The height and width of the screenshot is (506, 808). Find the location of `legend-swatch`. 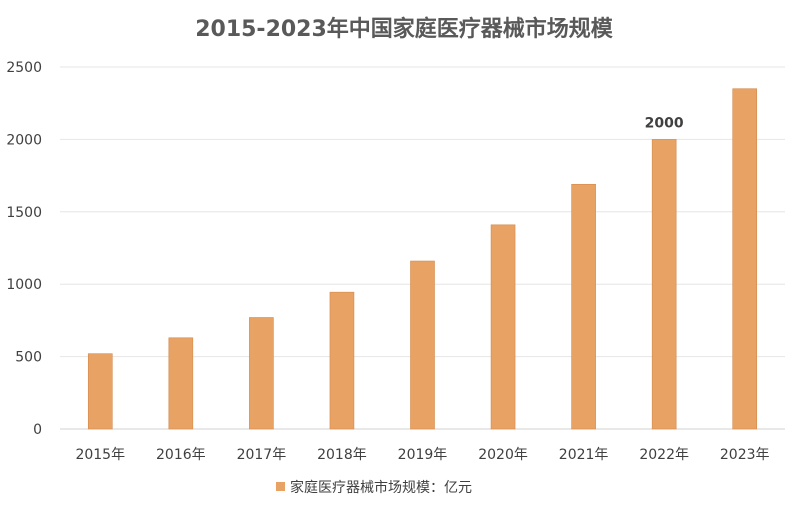

legend-swatch is located at coordinates (280, 486).